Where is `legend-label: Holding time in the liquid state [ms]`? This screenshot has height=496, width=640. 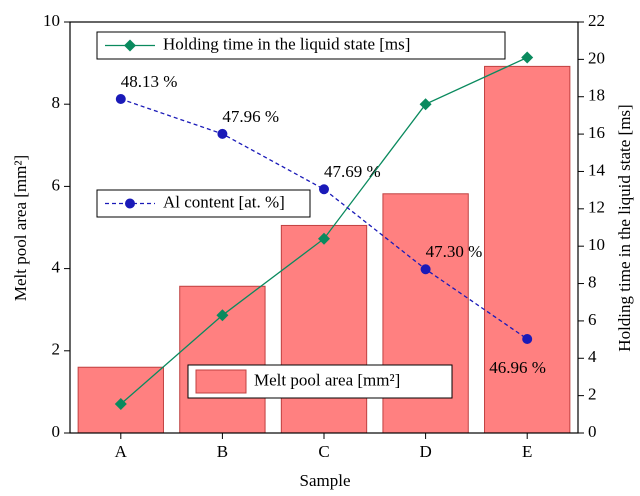
legend-label: Holding time in the liquid state [ms] is located at coordinates (286, 43).